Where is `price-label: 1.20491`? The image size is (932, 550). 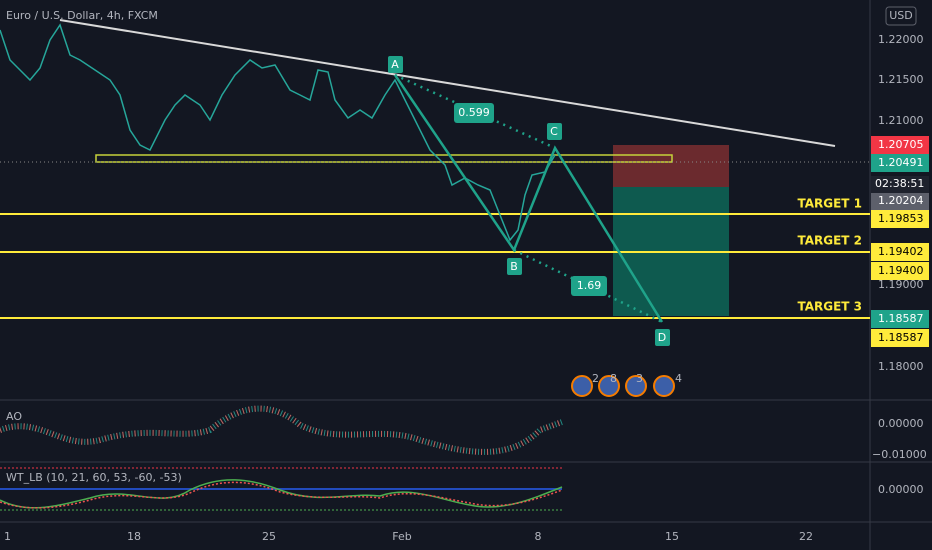
price-label: 1.20491 is located at coordinates (901, 162).